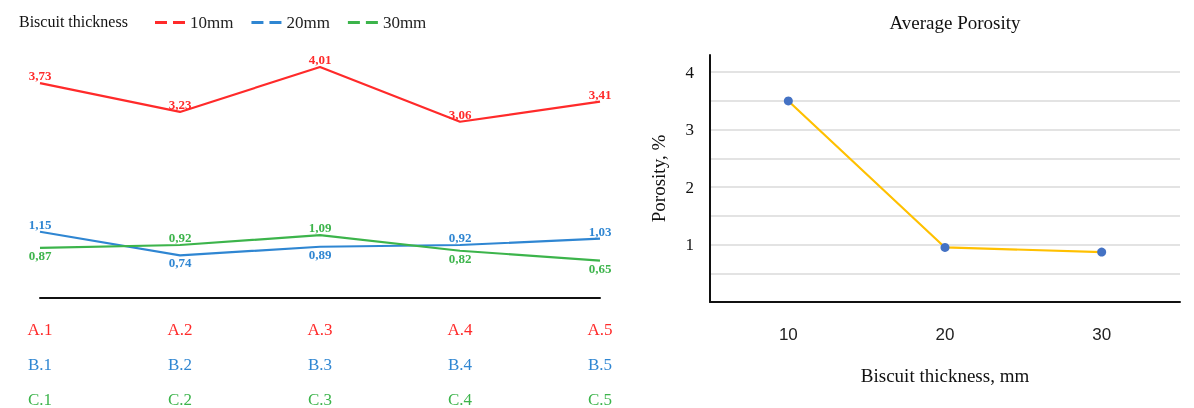  I want to click on legend-label: 10mm, so click(212, 22).